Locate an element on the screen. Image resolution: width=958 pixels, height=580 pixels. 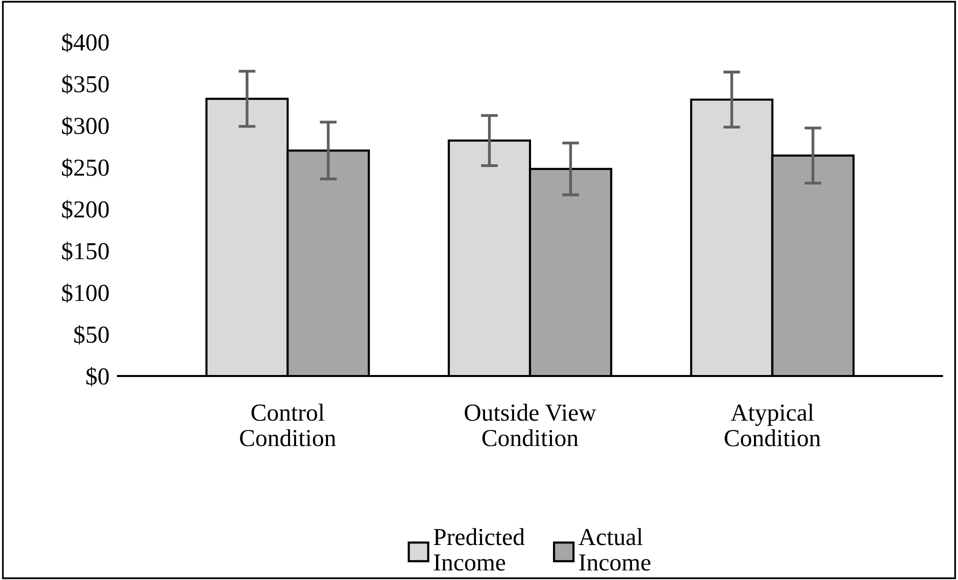
y-tick-label: $300 is located at coordinates (85, 126).